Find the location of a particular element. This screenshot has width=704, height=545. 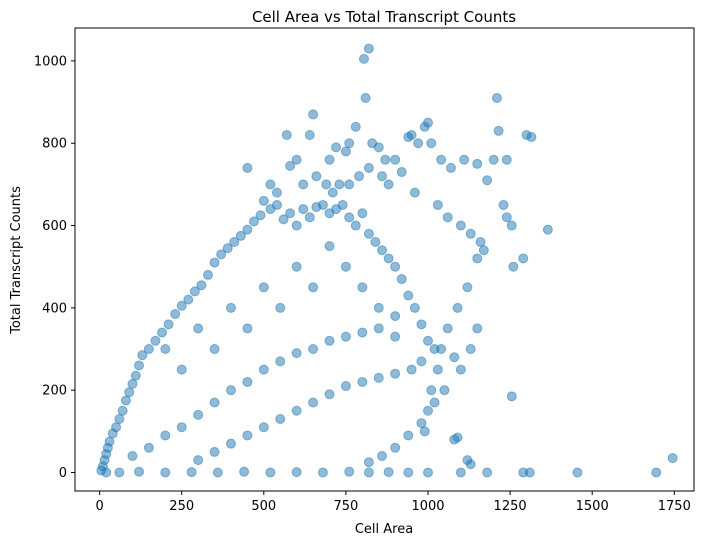

x-axis-ticks: 0 250 500 750 1000 1250 1500 1750 is located at coordinates (393, 502).